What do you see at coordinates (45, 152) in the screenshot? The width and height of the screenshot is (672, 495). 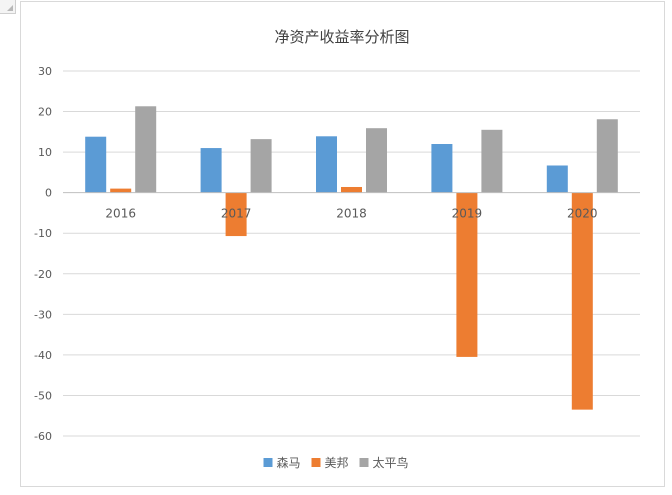 I see `y-tick-label: 10` at bounding box center [45, 152].